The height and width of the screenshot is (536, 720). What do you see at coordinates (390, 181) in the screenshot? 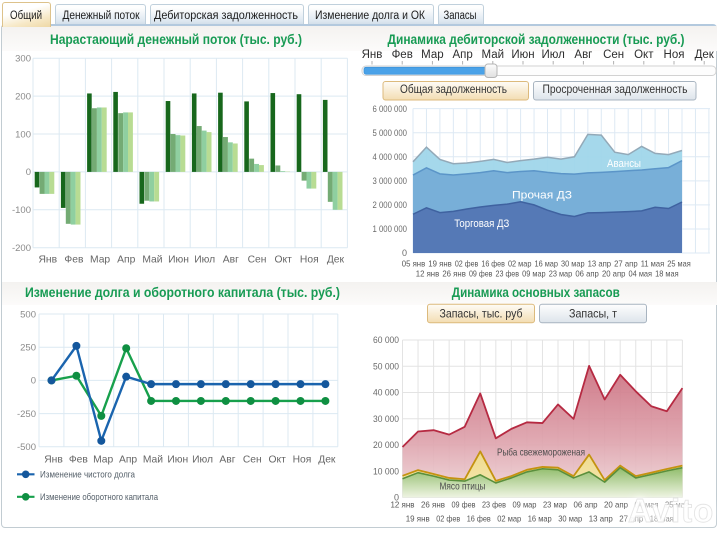
I see `svg-text: 3 000 000` at bounding box center [390, 181].